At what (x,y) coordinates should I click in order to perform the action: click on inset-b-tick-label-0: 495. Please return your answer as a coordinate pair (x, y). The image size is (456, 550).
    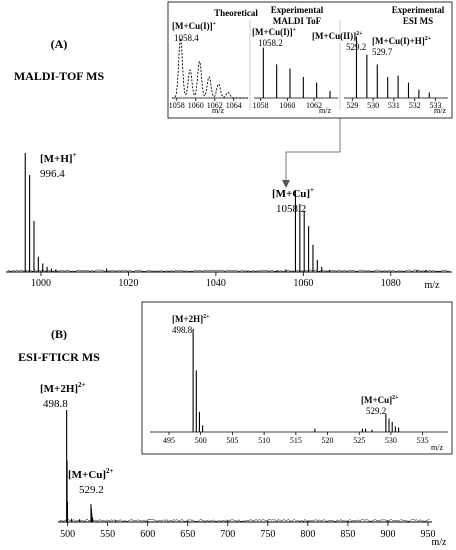
    Looking at the image, I should click on (169, 440).